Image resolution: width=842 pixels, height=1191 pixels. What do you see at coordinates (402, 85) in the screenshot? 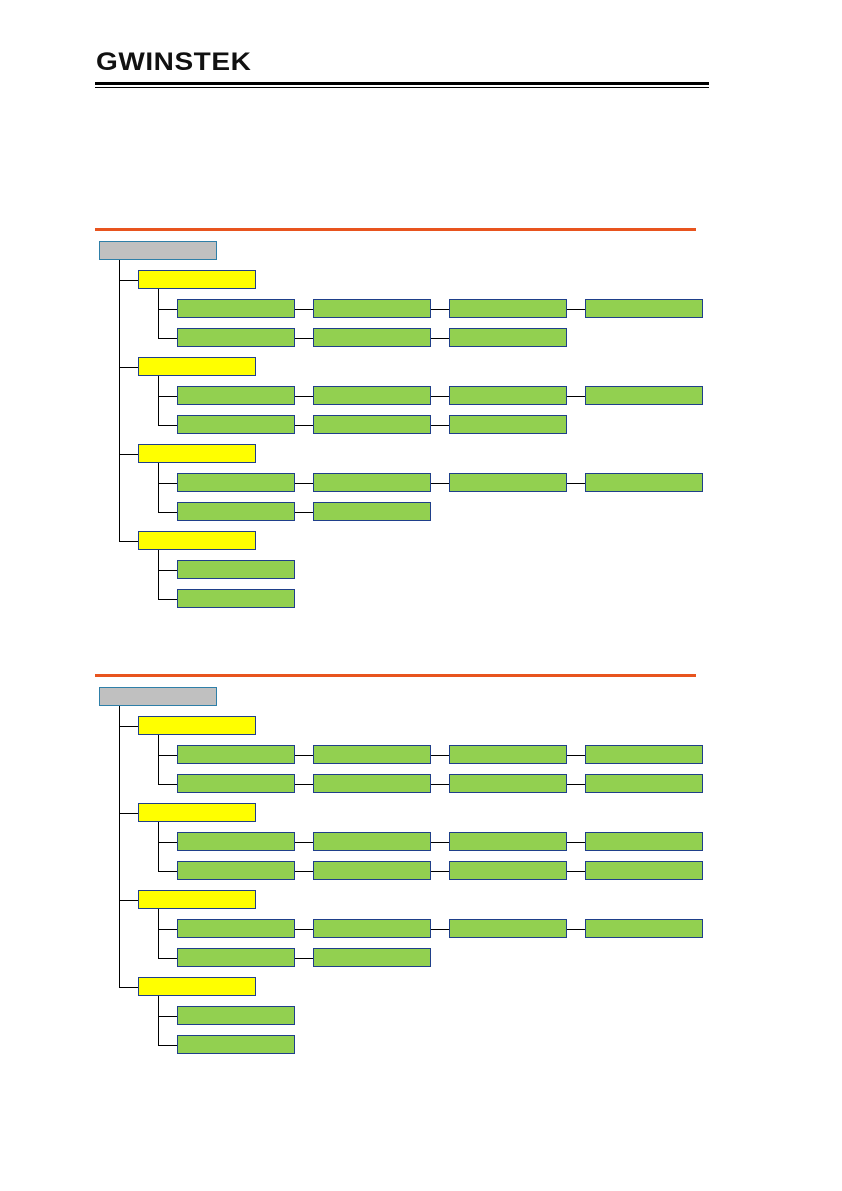
I see `header-rule` at bounding box center [402, 85].